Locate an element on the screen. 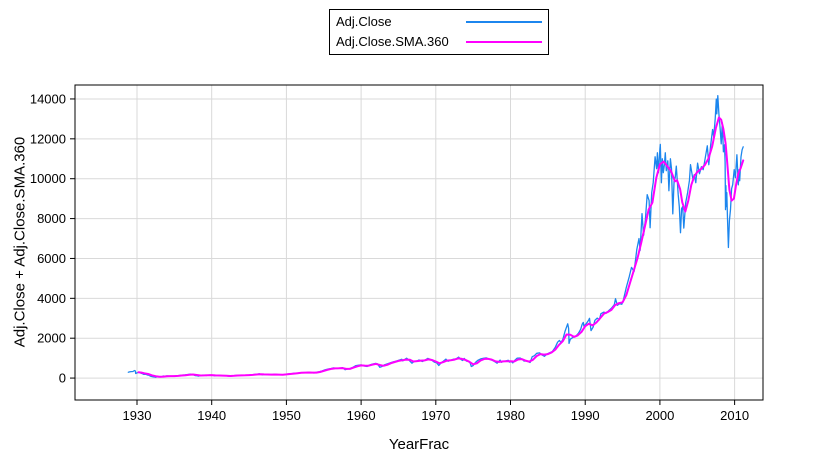 The height and width of the screenshot is (469, 828). y-tick-label: 8000 is located at coordinates (51, 218).